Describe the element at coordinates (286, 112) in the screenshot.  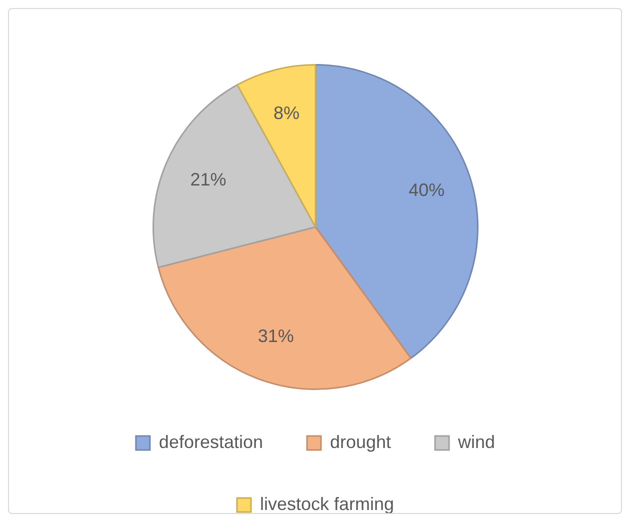
I see `data-label: 8%` at that location.